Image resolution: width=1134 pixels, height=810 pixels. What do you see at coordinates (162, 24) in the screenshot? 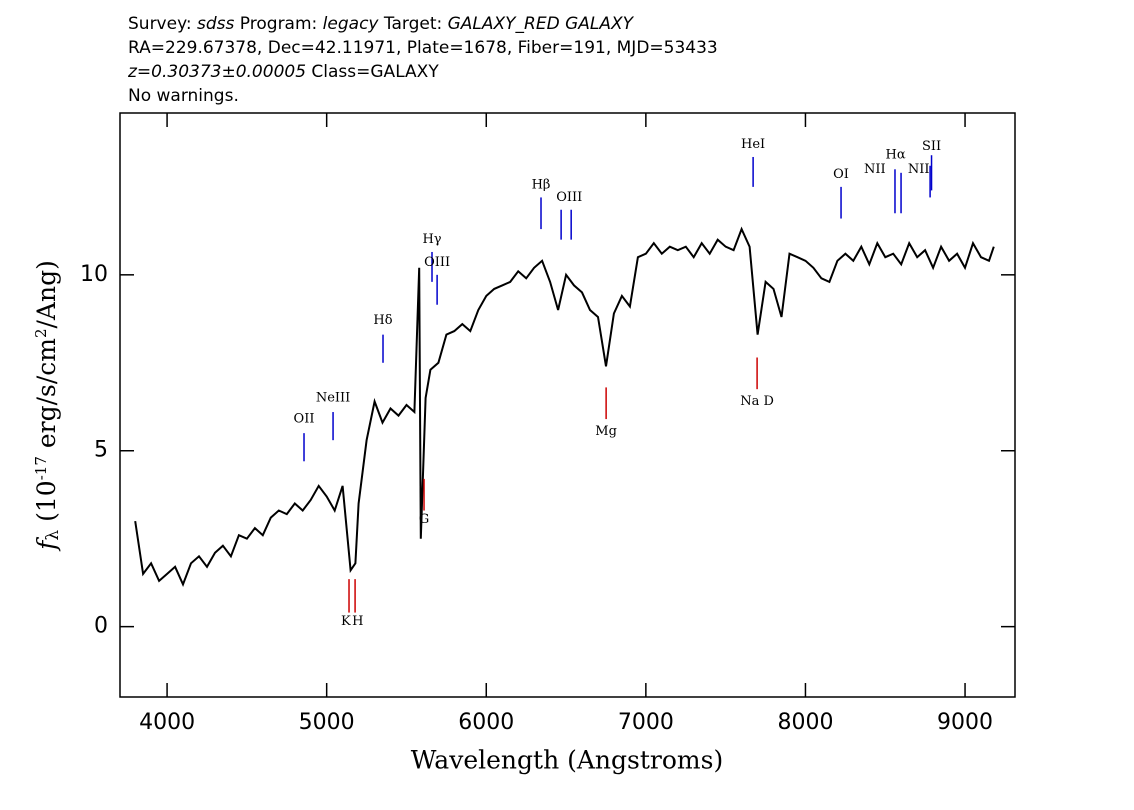
I see `title-text: Survey:` at bounding box center [162, 24].